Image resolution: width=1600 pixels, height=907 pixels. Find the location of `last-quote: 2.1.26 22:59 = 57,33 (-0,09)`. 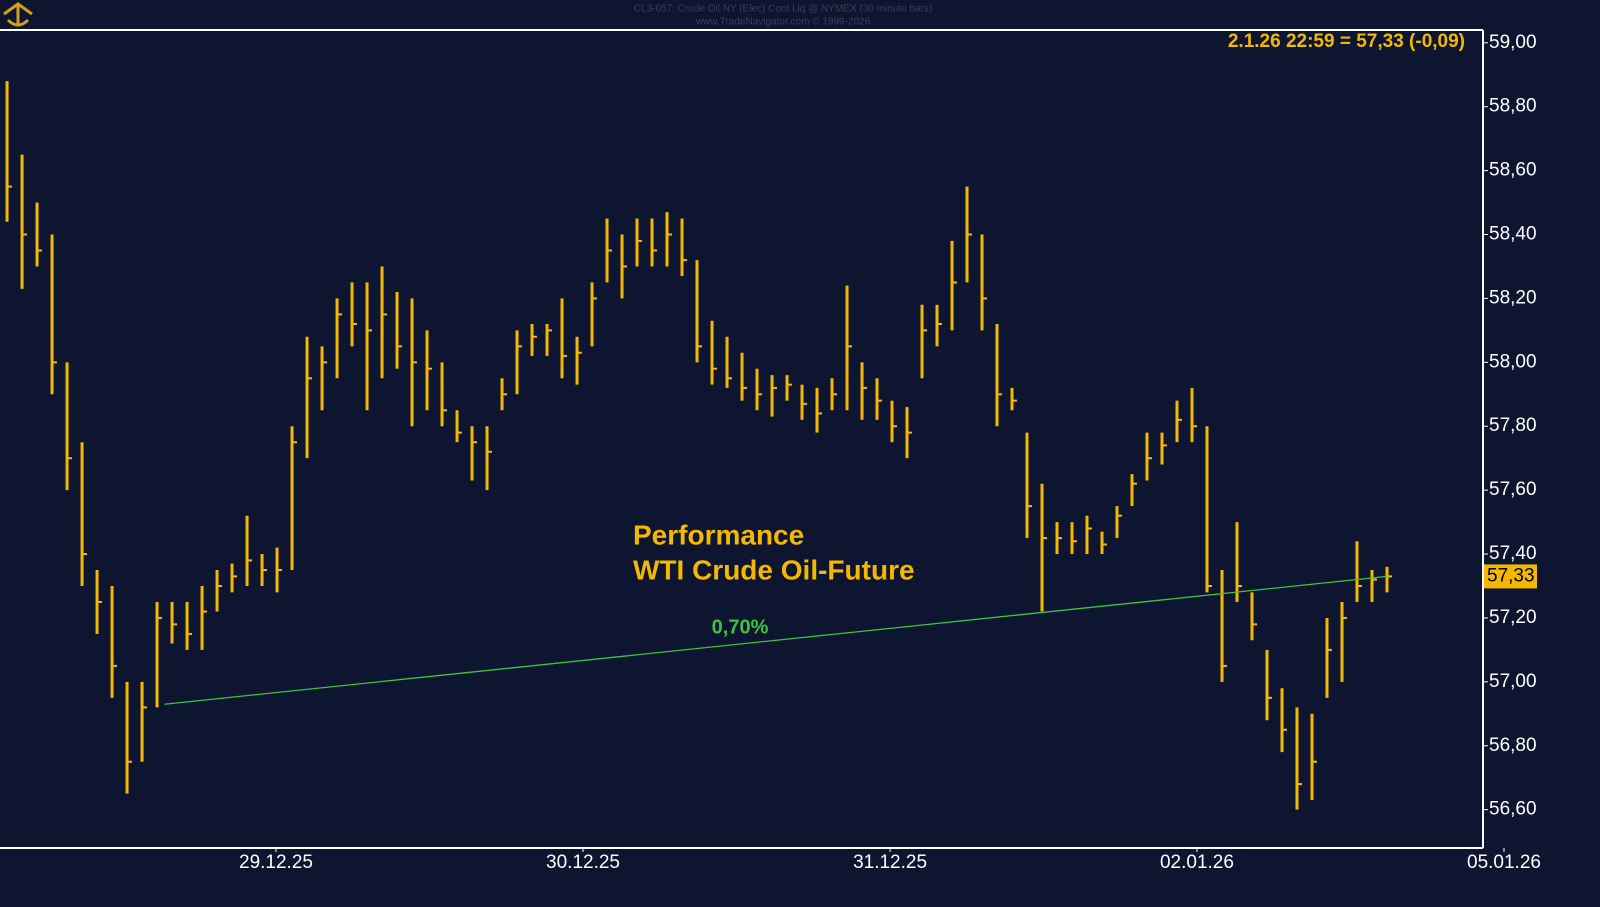

last-quote: 2.1.26 22:59 = 57,33 (-0,09) is located at coordinates (1346, 41).